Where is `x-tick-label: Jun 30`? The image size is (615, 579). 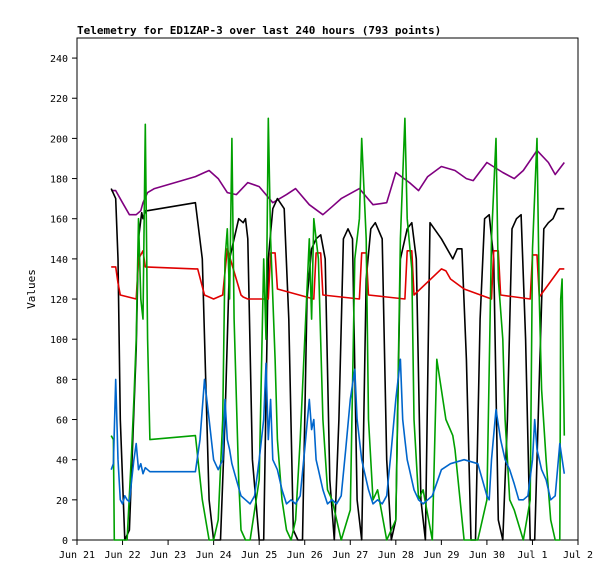
x-tick-label: Jun 30 is located at coordinates (487, 555).